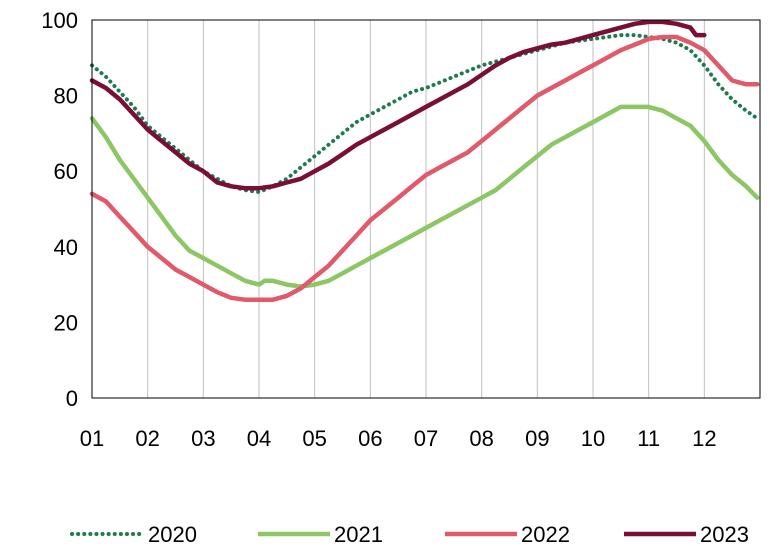 The height and width of the screenshot is (546, 774). Describe the element at coordinates (59, 209) in the screenshot. I see `y-axis-tick-labels: 0 20 40 60 80 100` at that location.